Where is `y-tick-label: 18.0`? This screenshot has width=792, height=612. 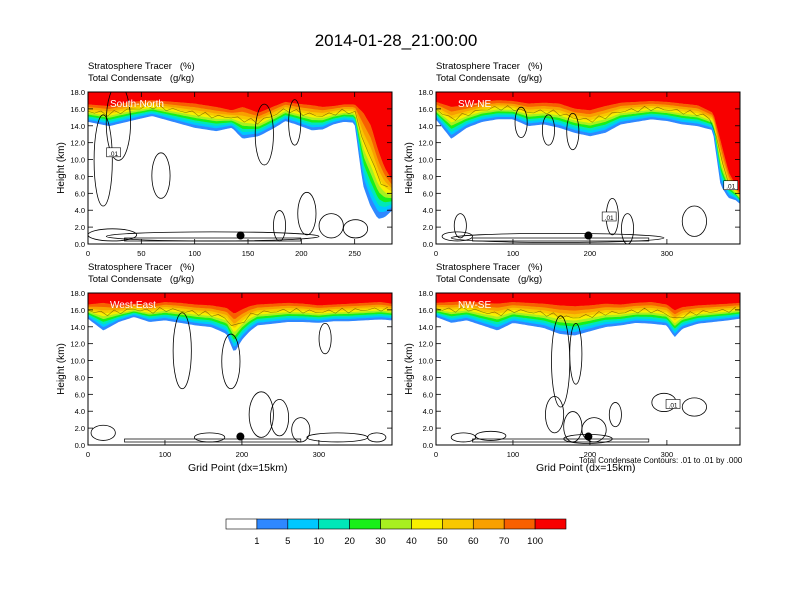
y-tick-label: 18.0 is located at coordinates (425, 293).